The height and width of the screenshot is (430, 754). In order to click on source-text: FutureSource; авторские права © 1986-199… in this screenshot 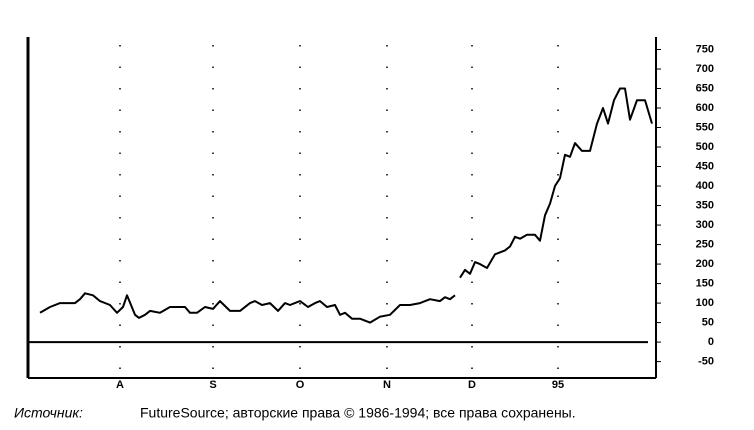, I will do `click(358, 413)`.